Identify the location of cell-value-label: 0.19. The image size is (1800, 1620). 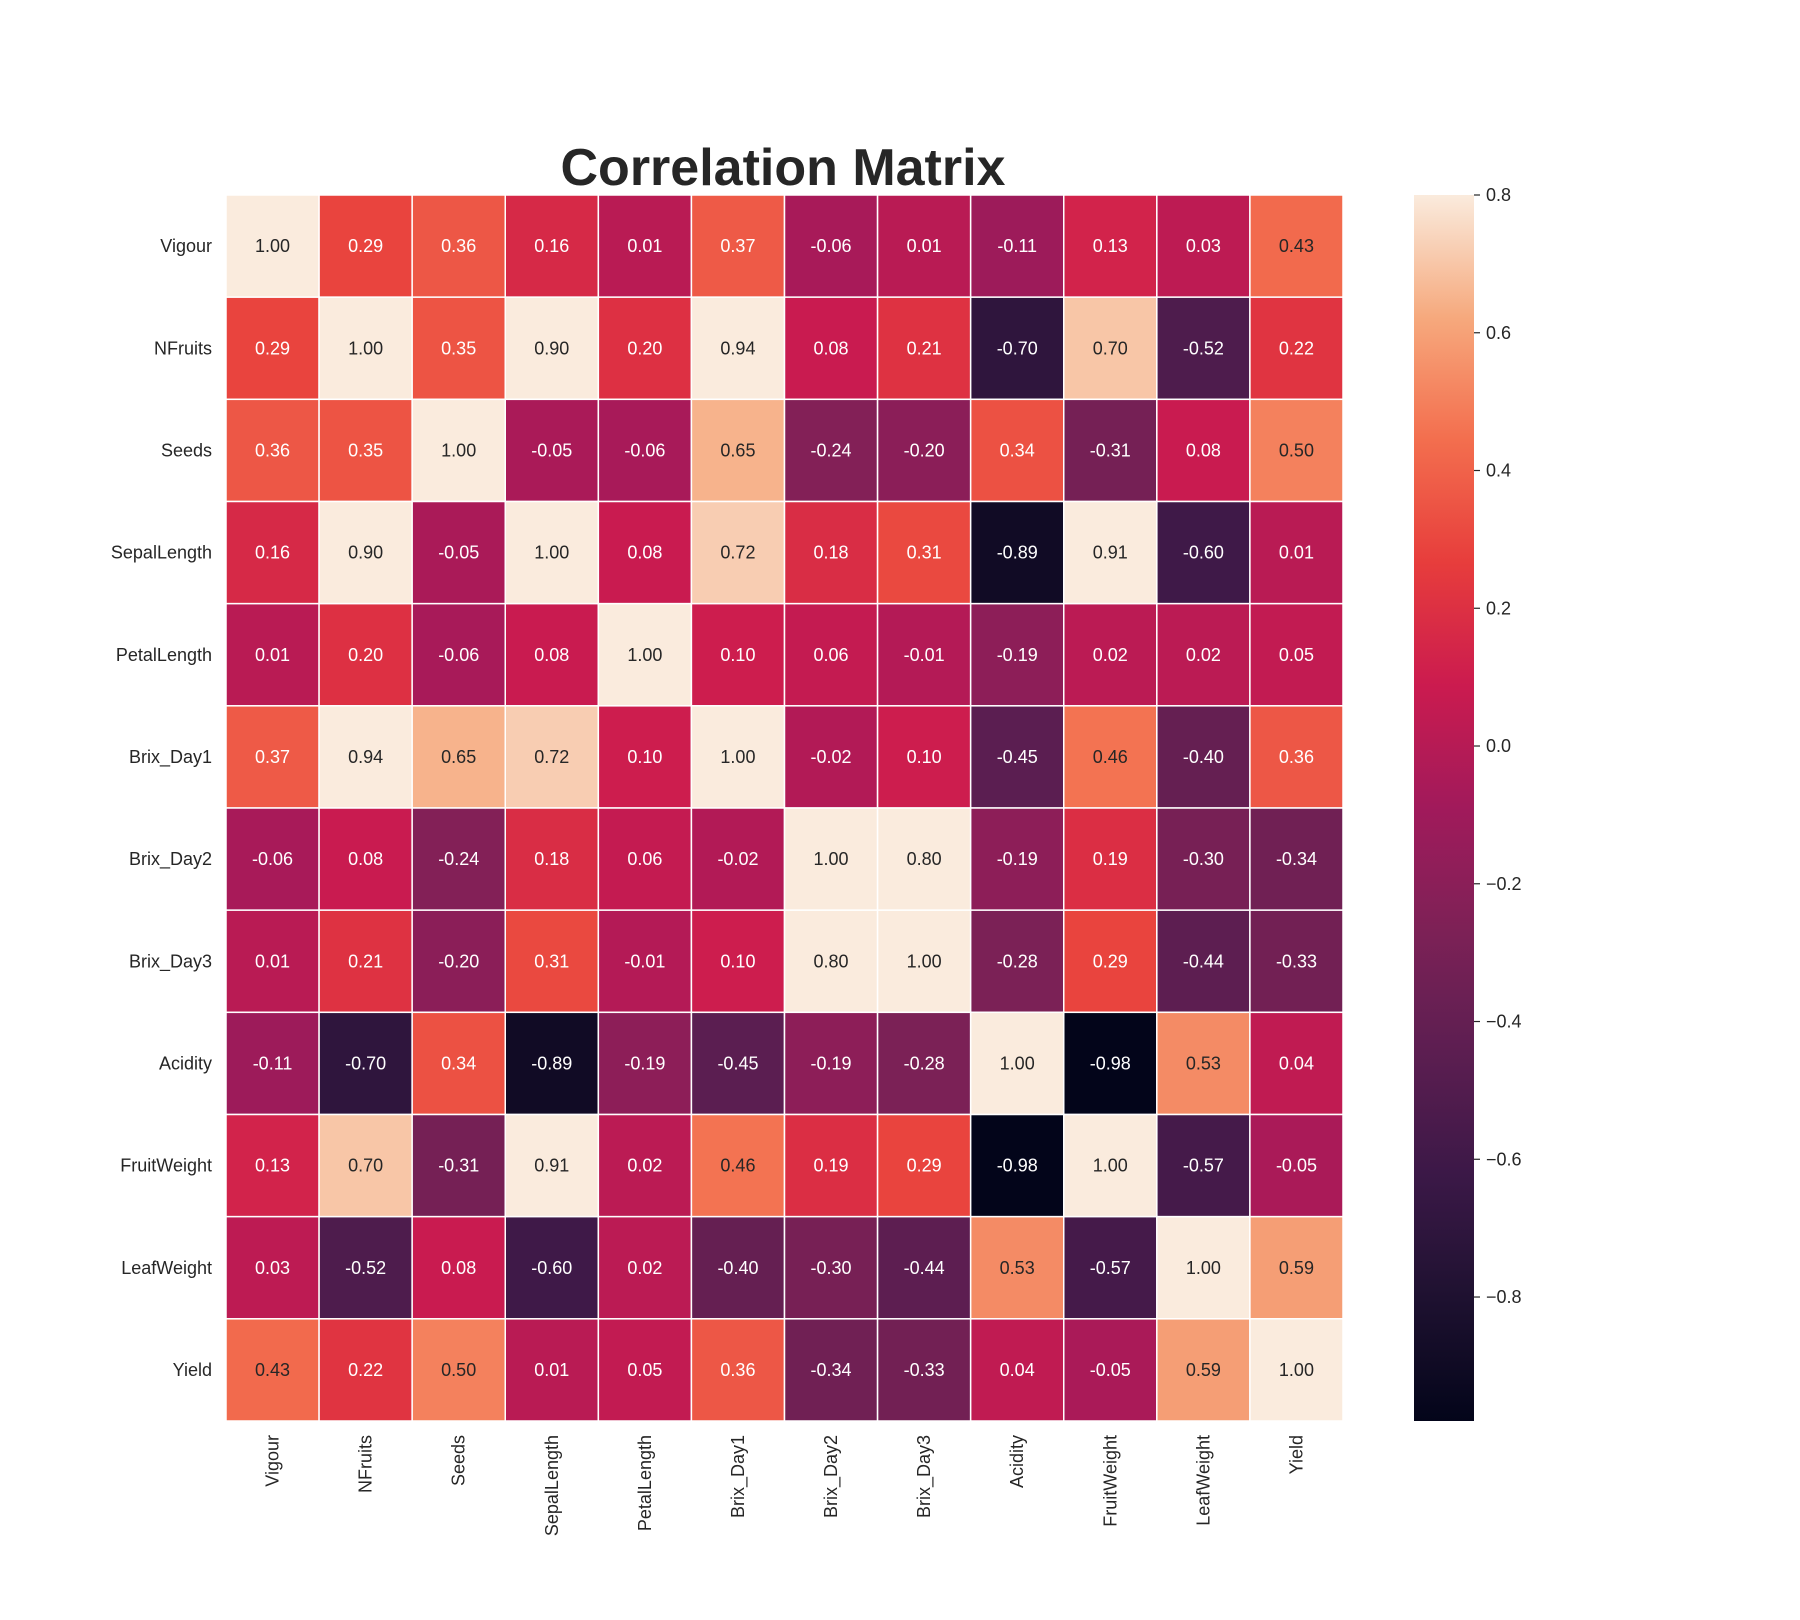
(1110, 859).